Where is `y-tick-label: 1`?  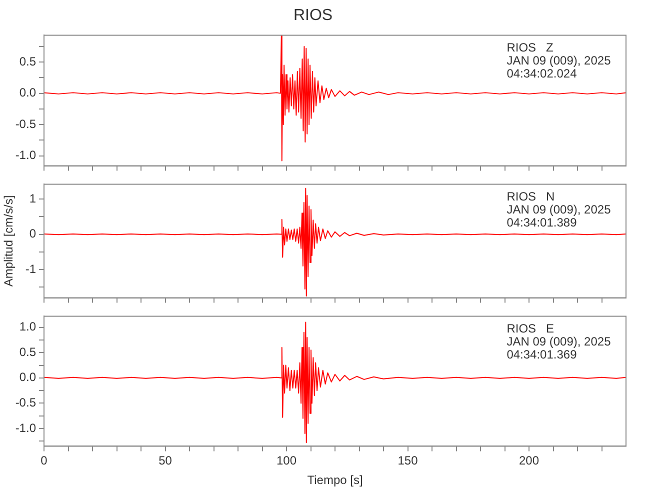 y-tick-label: 1 is located at coordinates (32, 198).